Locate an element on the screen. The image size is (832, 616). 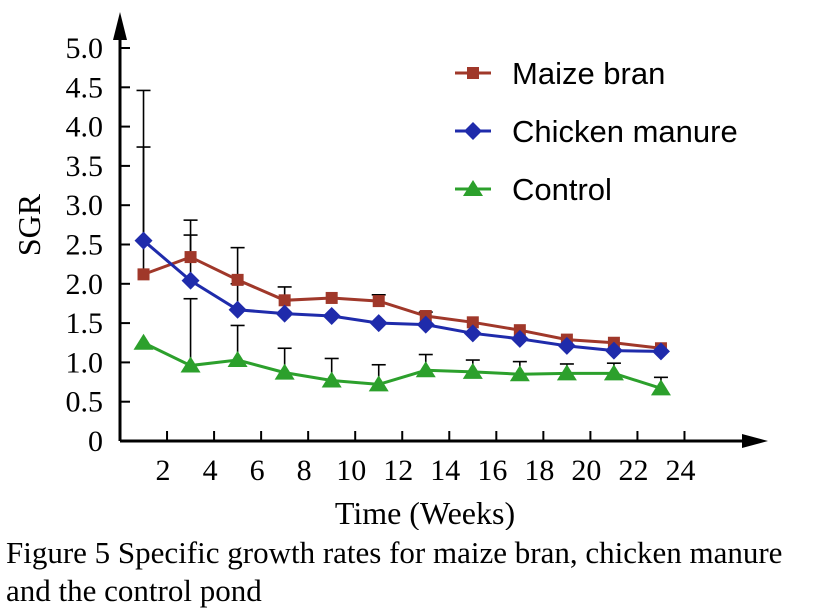
legend-label: Control is located at coordinates (562, 189).